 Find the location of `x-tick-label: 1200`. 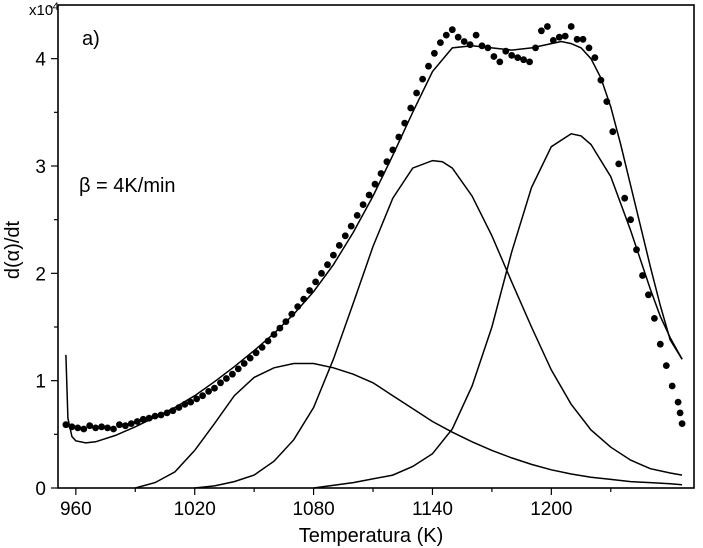

x-tick-label: 1200 is located at coordinates (551, 509).